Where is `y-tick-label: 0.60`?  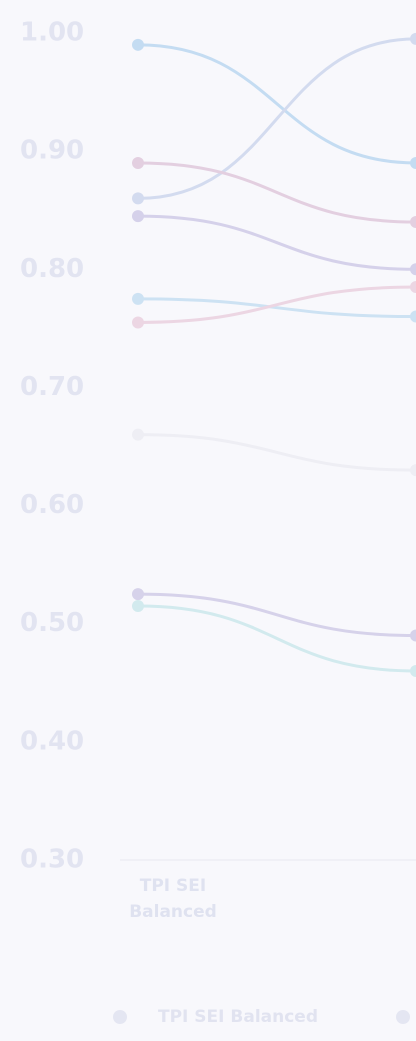
y-tick-label: 0.60 is located at coordinates (52, 505).